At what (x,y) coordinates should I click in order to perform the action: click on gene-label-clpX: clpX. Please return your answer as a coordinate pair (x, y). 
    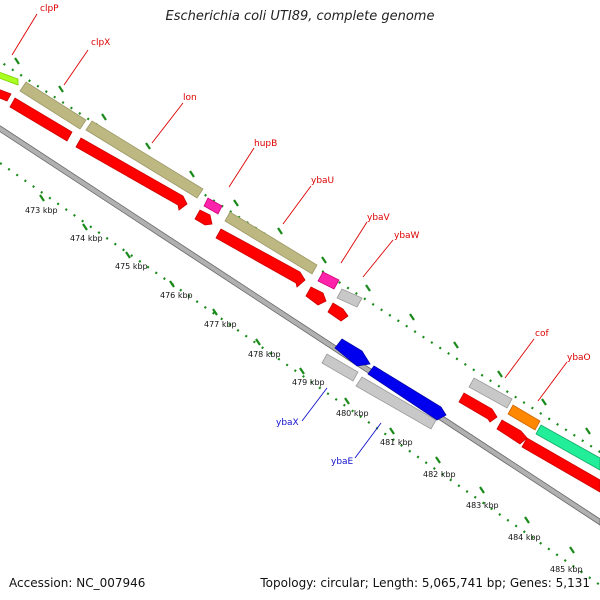
    Looking at the image, I should click on (101, 43).